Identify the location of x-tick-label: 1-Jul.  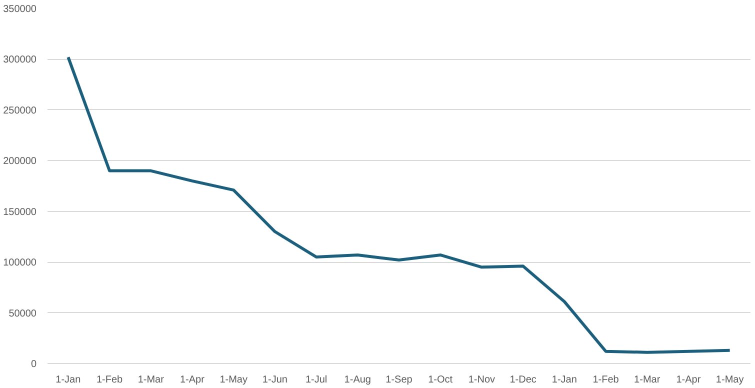
(316, 380).